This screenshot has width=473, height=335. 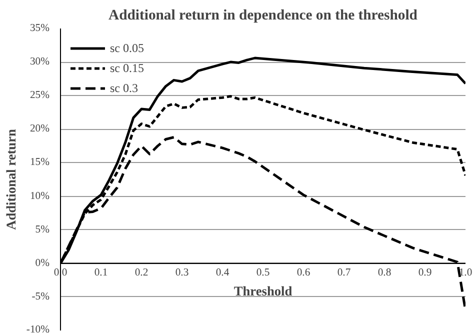 I want to click on legend-label: sc 0.15, so click(x=127, y=68).